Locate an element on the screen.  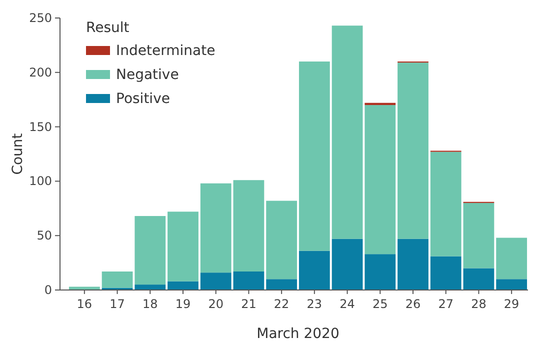
y-tick-label: 250 is located at coordinates (40, 18).